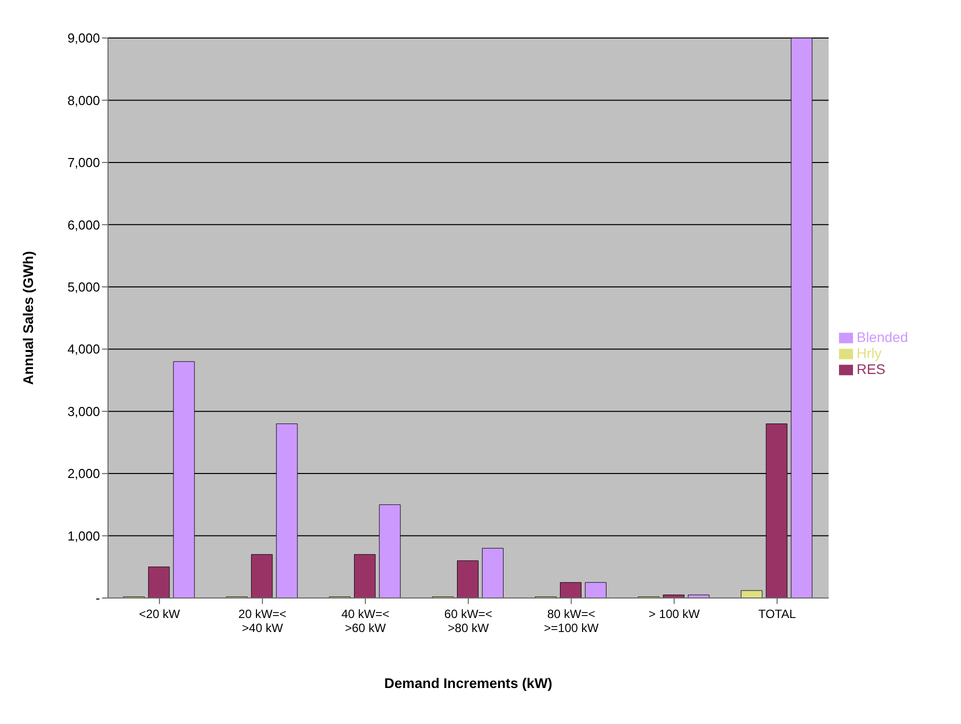  I want to click on y-tick-label: 1,000, so click(83, 536).